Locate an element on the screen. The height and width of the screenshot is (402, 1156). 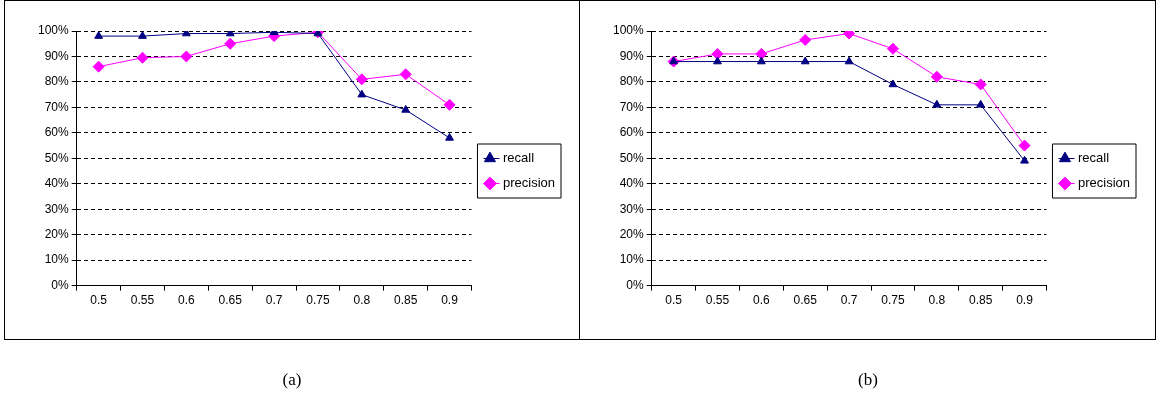
text: (a) is located at coordinates (292, 380).